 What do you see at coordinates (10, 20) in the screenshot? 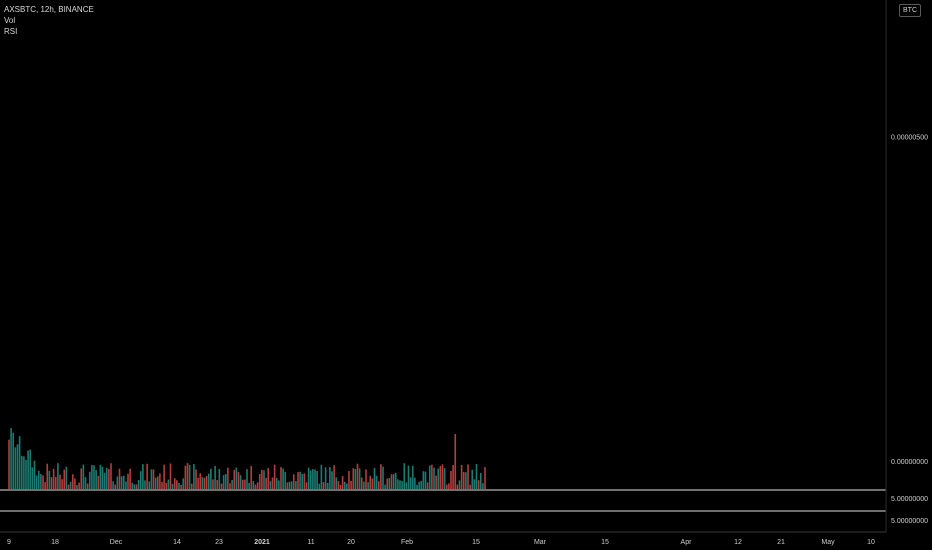
I see `volume-indicator-label: Vol` at bounding box center [10, 20].